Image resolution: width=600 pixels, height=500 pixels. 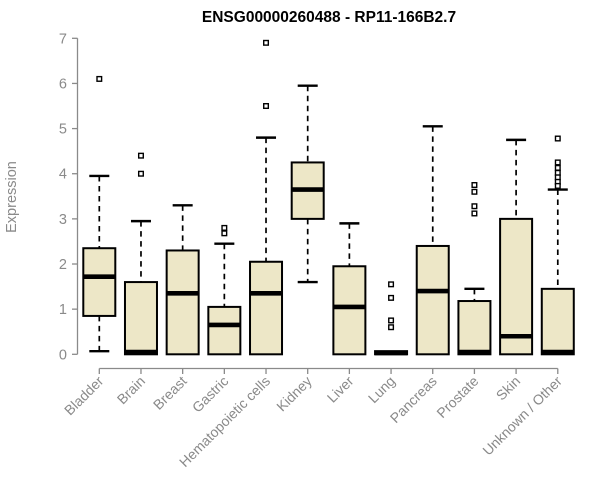 I want to click on y-tick-label: 4, so click(x=63, y=175).